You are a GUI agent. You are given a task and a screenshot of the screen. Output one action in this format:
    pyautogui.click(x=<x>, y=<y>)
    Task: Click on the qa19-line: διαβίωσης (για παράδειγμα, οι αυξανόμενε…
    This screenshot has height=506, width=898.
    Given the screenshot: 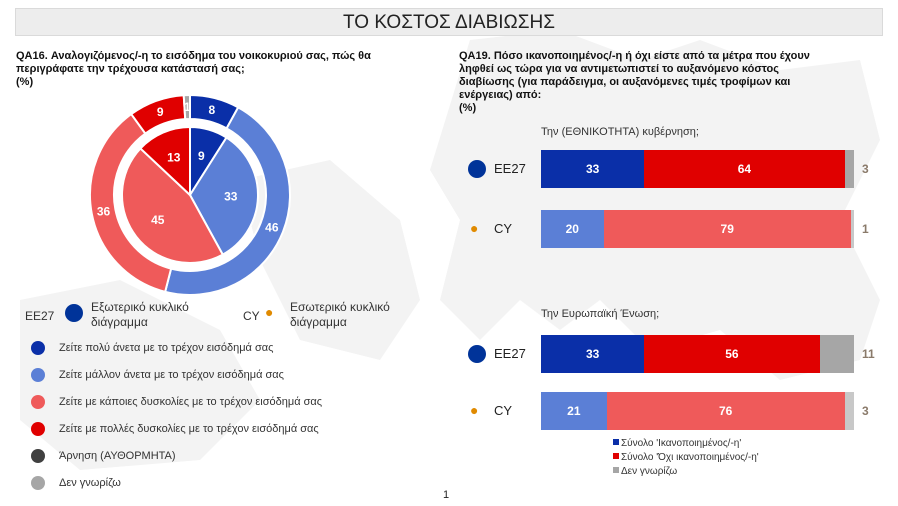 What is the action you would take?
    pyautogui.click(x=625, y=82)
    